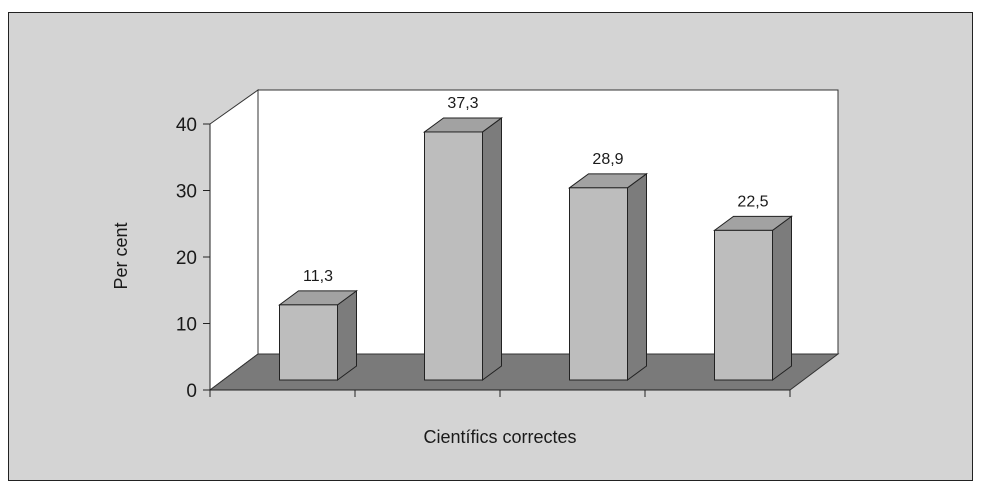 The image size is (981, 489). I want to click on y-axis-ticks: 0 10 20 30 40, so click(193, 258).